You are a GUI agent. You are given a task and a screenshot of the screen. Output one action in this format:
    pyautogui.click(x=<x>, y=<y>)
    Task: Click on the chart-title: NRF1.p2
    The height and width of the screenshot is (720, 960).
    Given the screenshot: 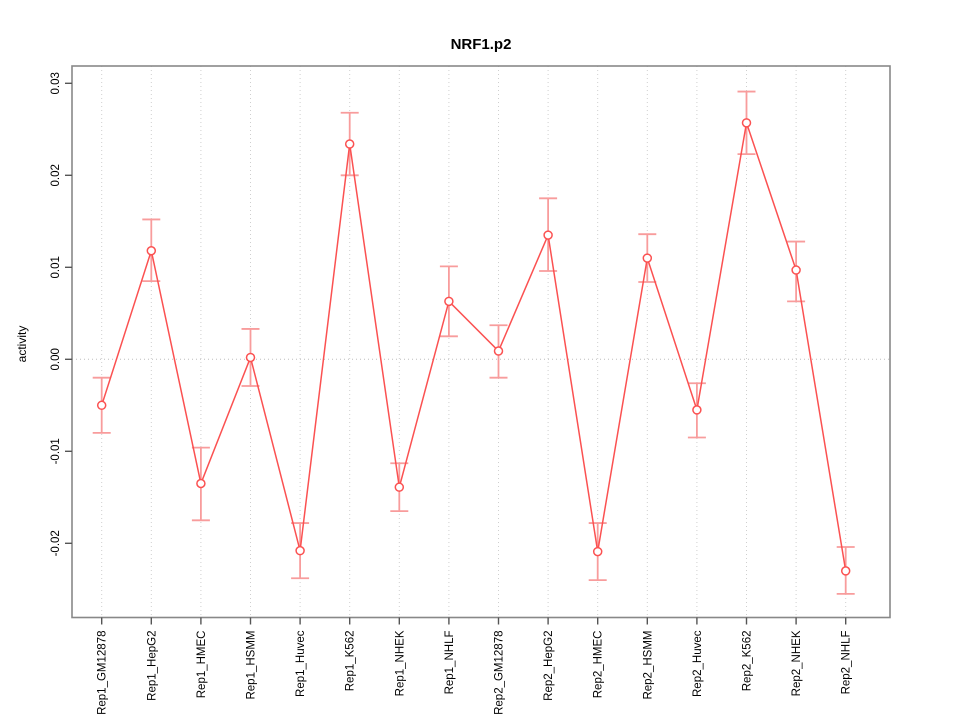 What is the action you would take?
    pyautogui.click(x=481, y=44)
    